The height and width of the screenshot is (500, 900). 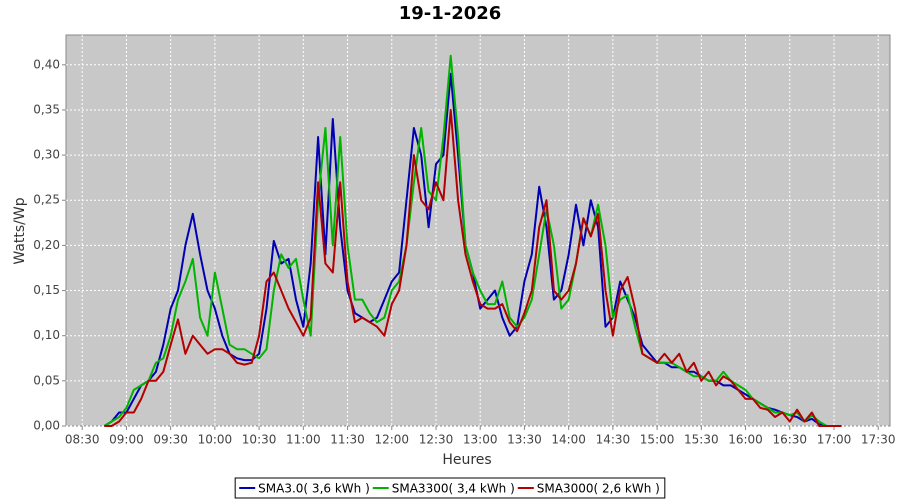 I want to click on legend-box, so click(x=450, y=488).